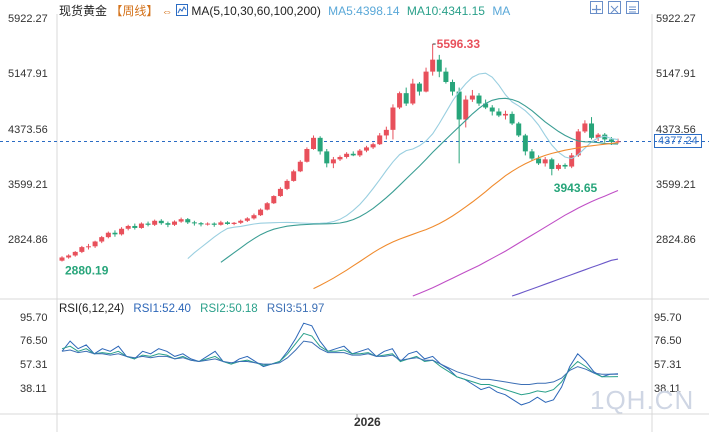  What do you see at coordinates (367, 422) in the screenshot?
I see `time-axis-label: 2026` at bounding box center [367, 422].